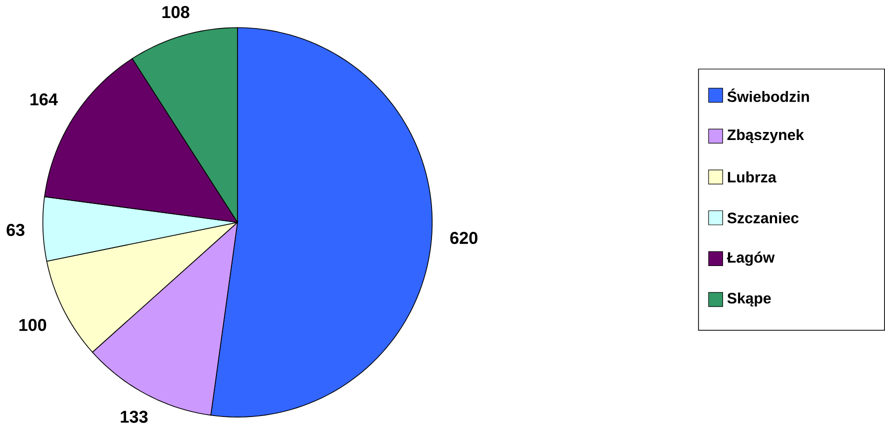  What do you see at coordinates (750, 259) in the screenshot?
I see `legend-label: Łagów` at bounding box center [750, 259].